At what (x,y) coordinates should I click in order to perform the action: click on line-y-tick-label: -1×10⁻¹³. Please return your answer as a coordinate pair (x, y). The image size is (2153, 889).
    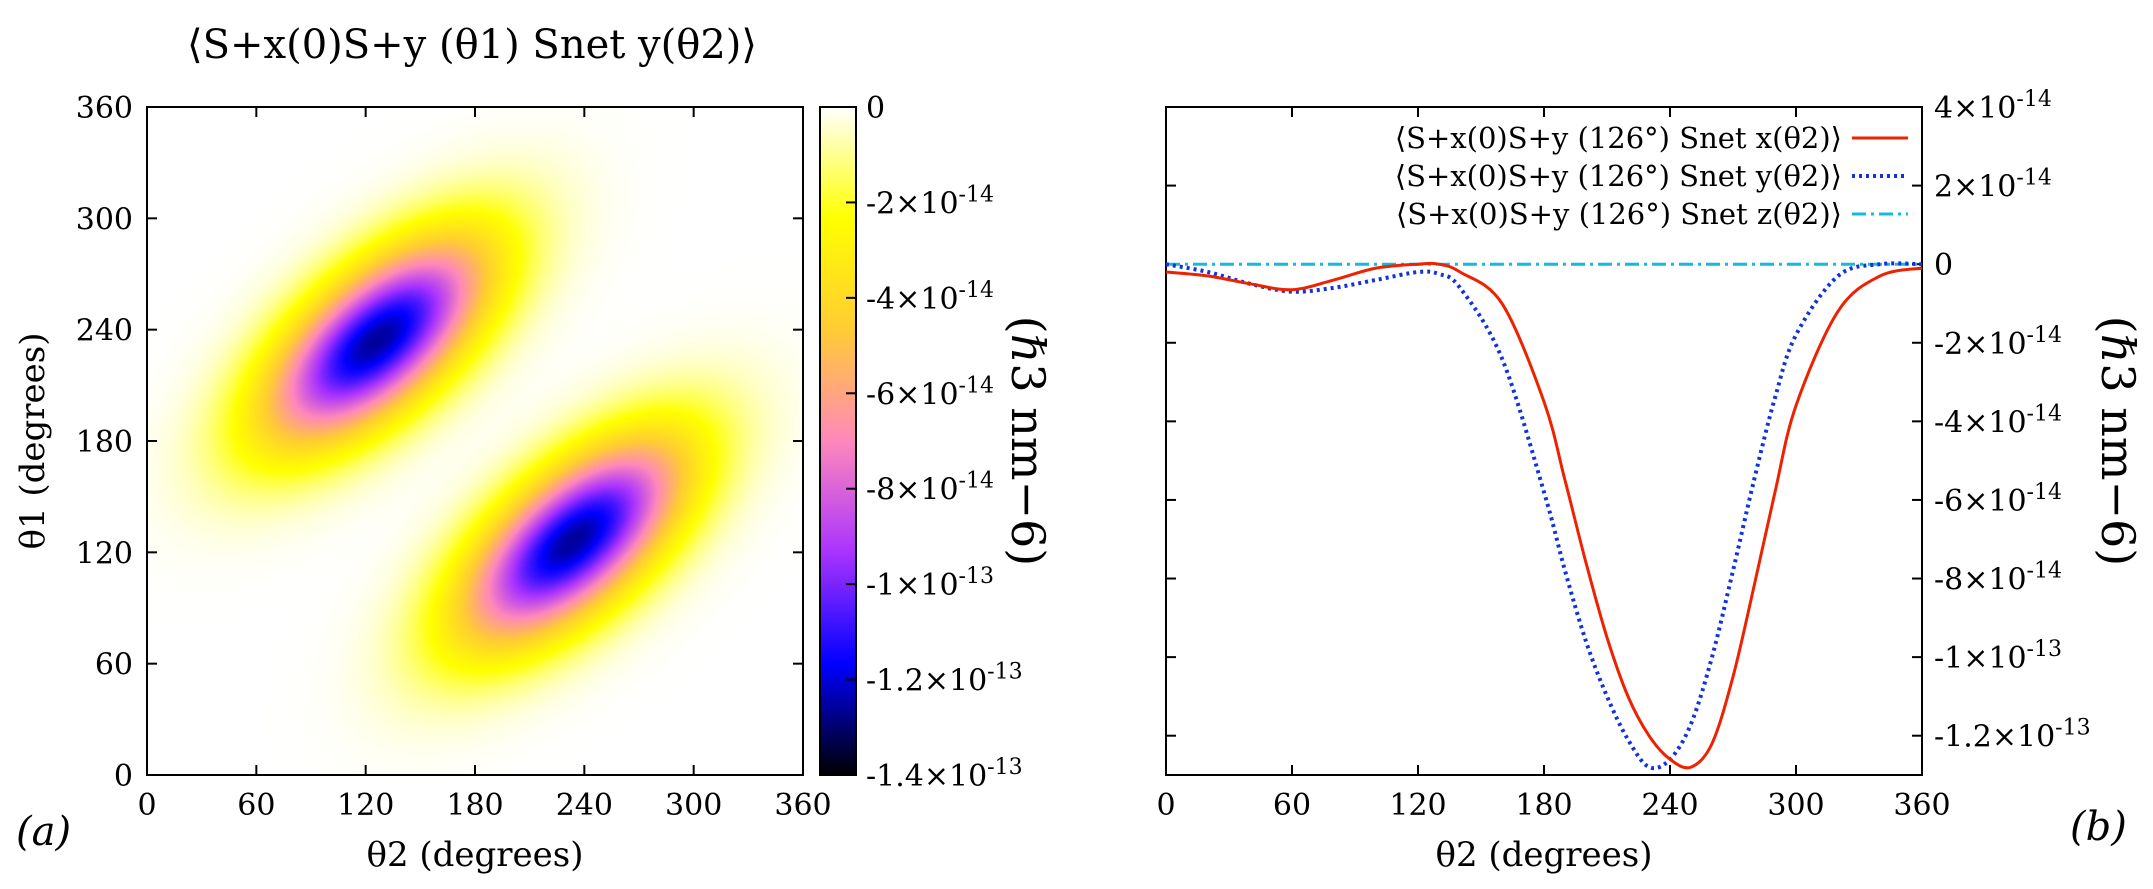
    Looking at the image, I should click on (1998, 656).